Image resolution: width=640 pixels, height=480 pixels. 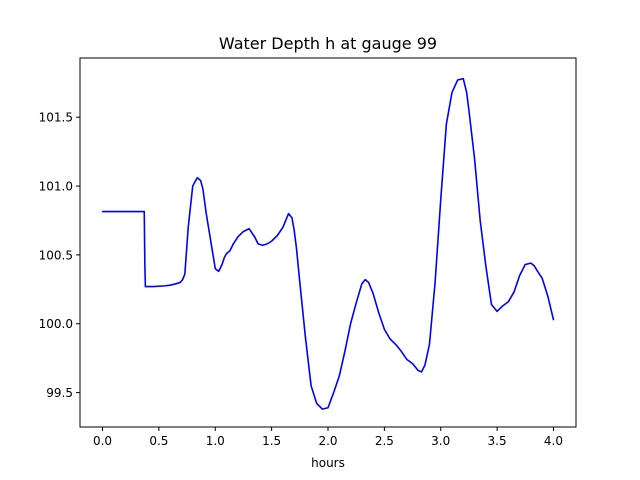 I want to click on x-tick-label: 2.5, so click(x=384, y=441).